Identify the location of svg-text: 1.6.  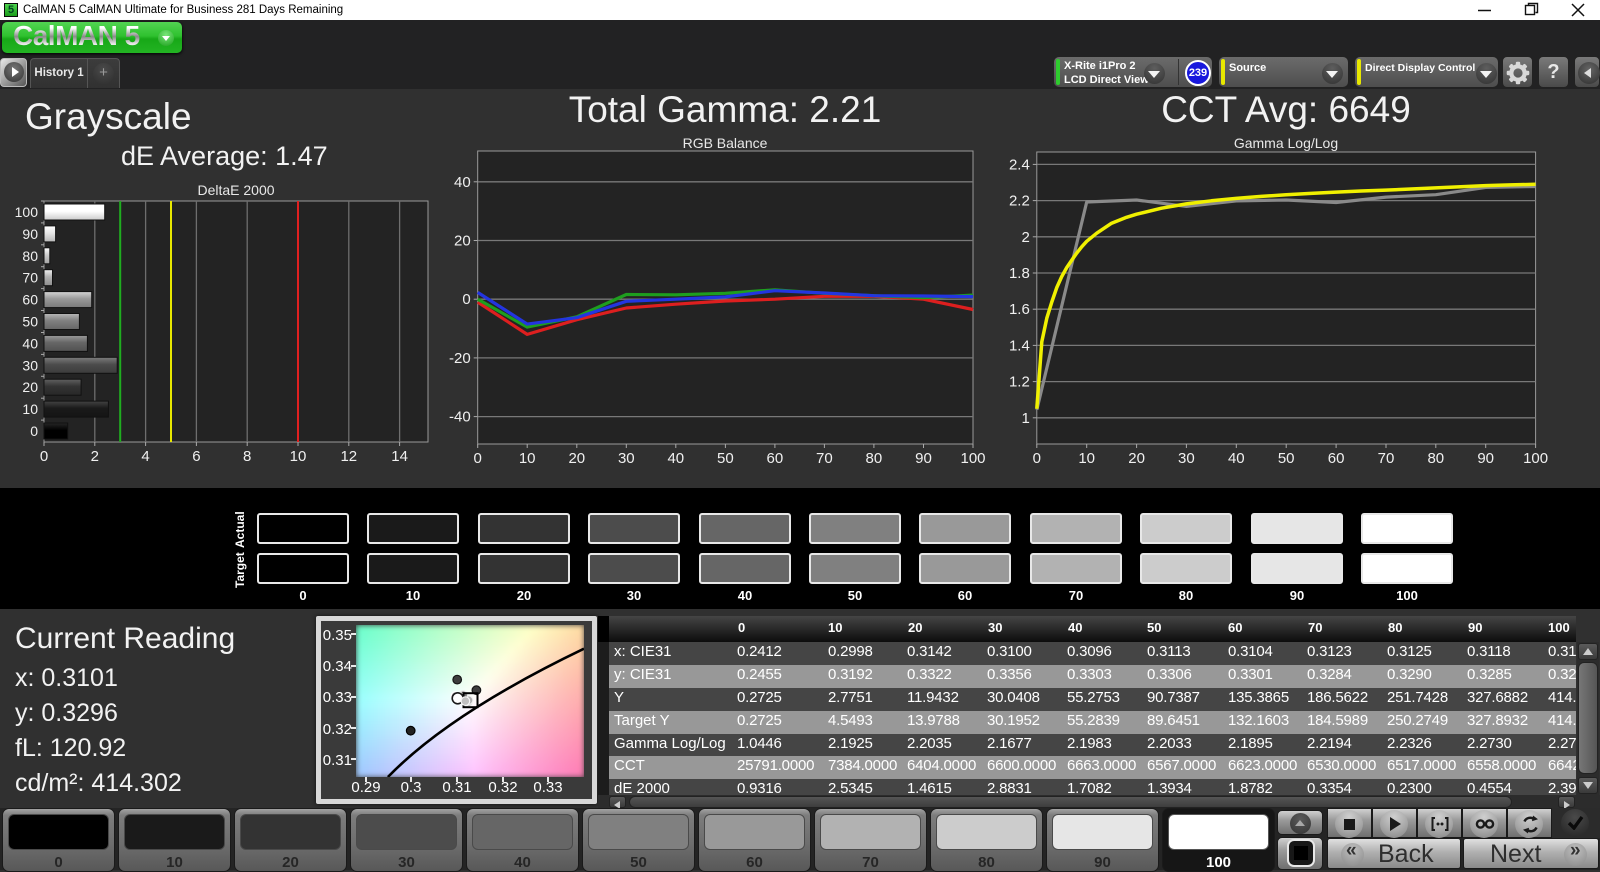
(1019, 309).